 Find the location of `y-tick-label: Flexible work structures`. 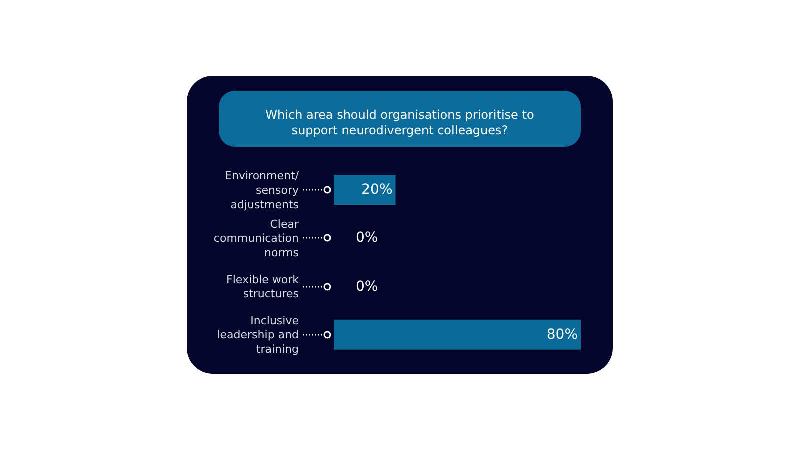

y-tick-label: Flexible work structures is located at coordinates (263, 287).